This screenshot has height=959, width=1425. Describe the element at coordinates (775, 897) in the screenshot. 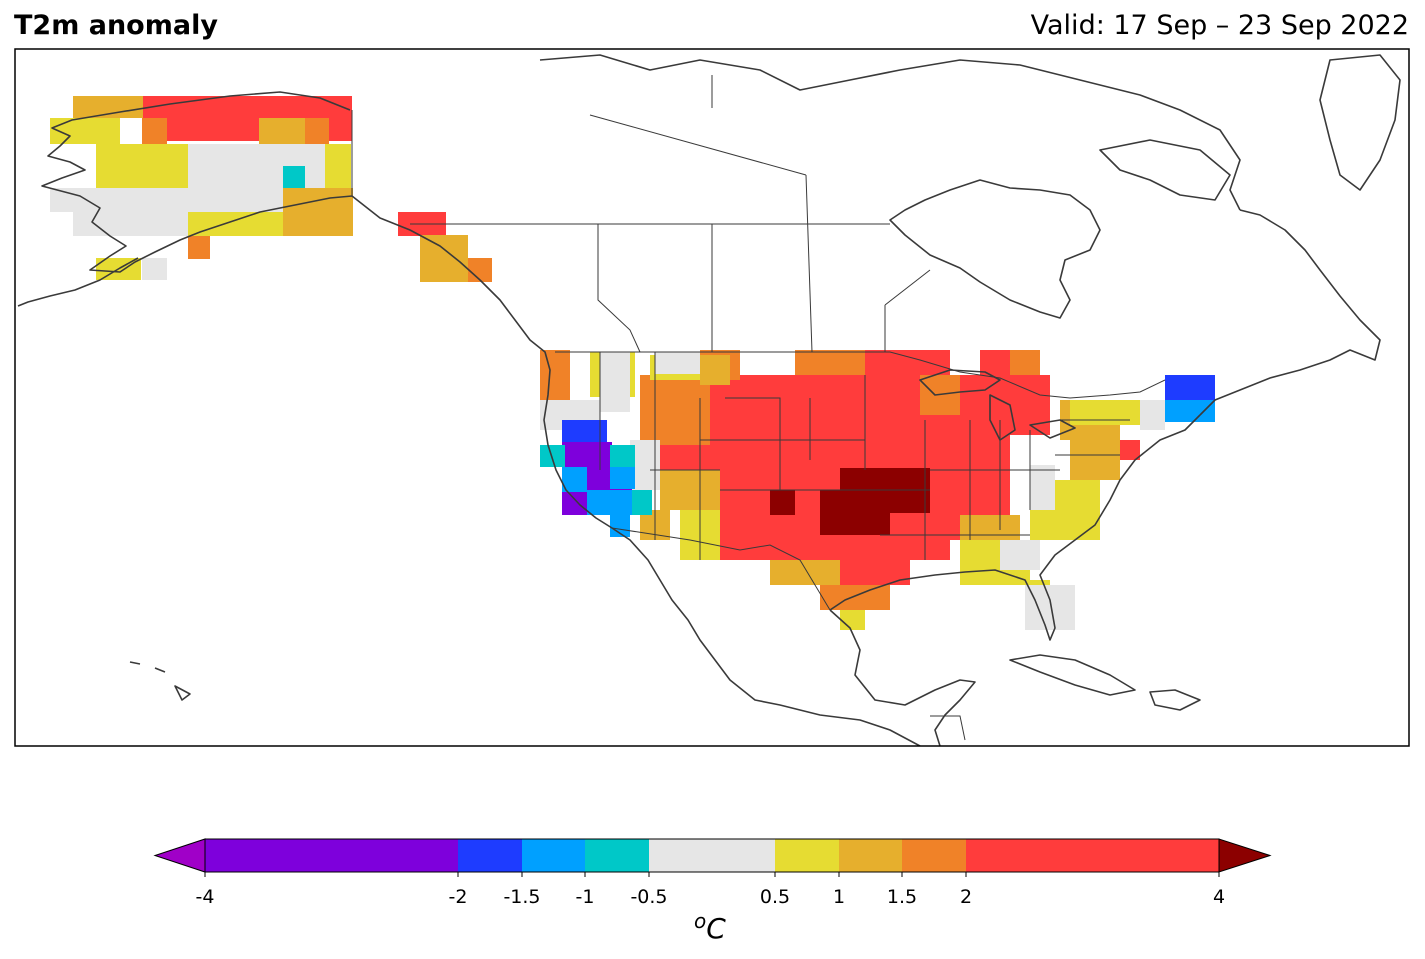

I see `colorbar-tick-label-5: 0.5` at that location.